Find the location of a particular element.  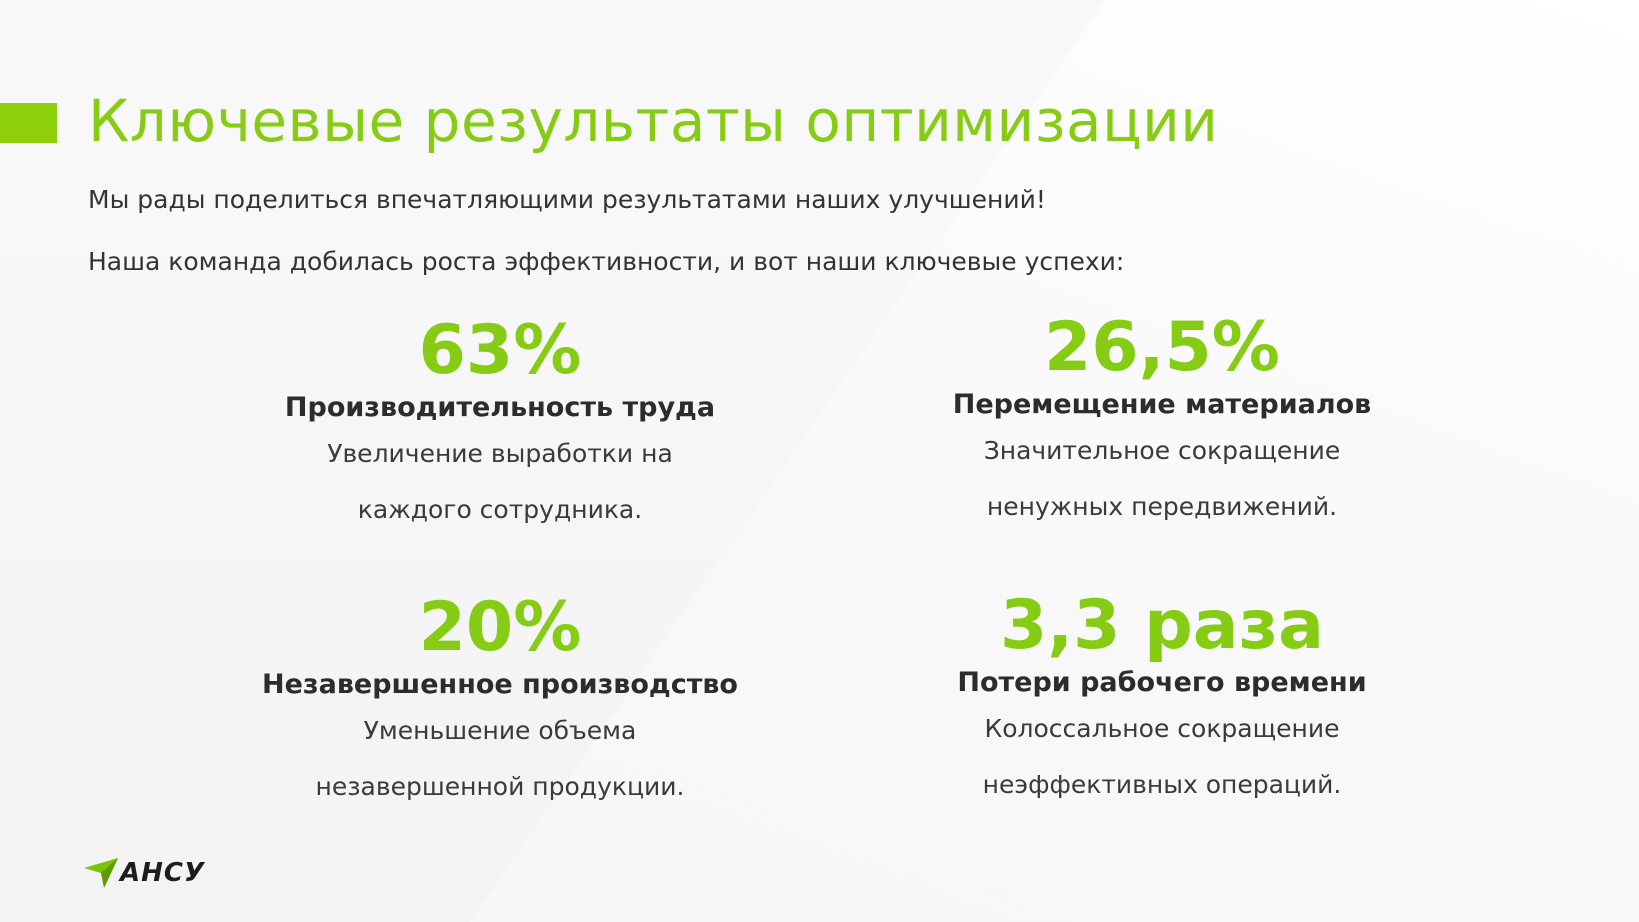

metric-description-line-2: незавершенной продукции. is located at coordinates (500, 786).